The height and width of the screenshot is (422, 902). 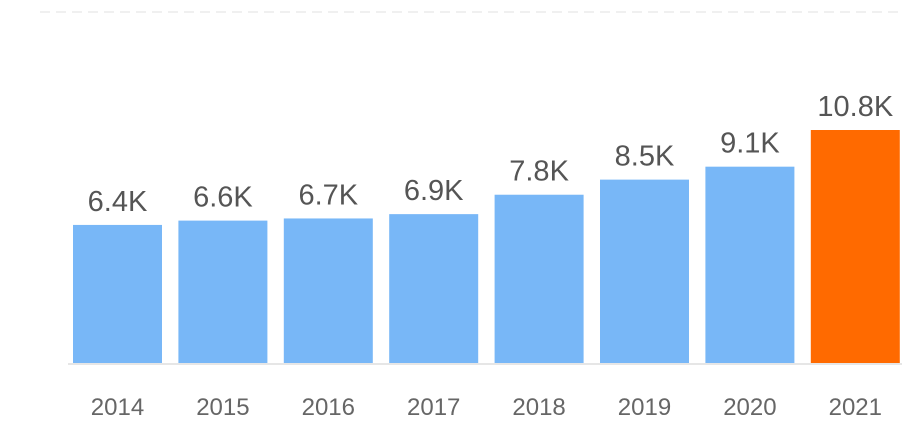 I want to click on value-label: 6.4K, so click(x=118, y=202).